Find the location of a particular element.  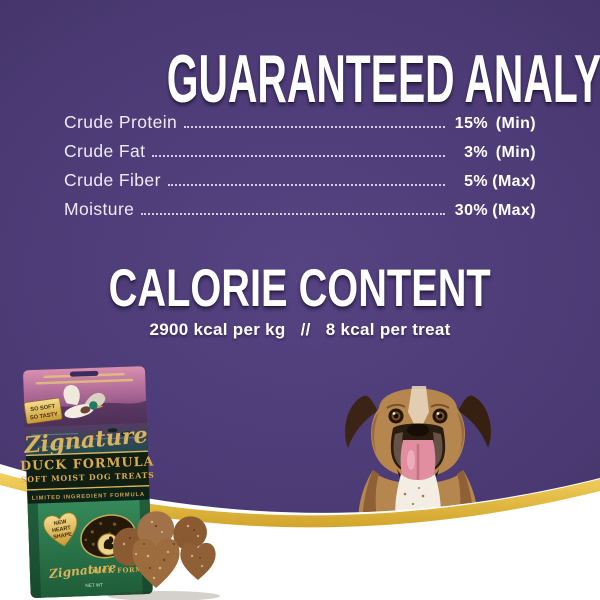

treats-pile is located at coordinates (164, 555).